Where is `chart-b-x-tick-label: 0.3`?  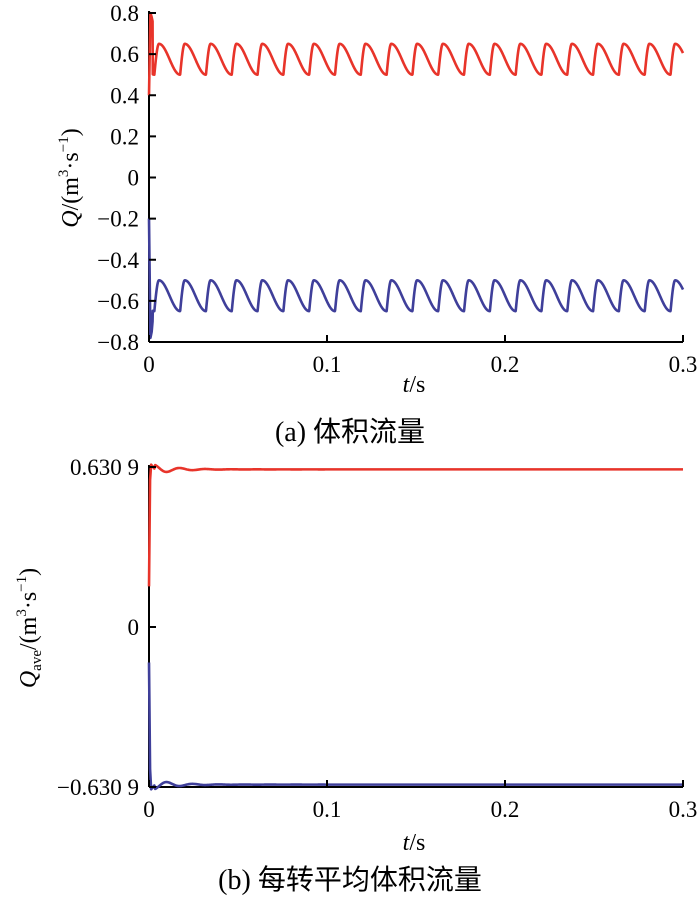
chart-b-x-tick-label: 0.3 is located at coordinates (683, 809).